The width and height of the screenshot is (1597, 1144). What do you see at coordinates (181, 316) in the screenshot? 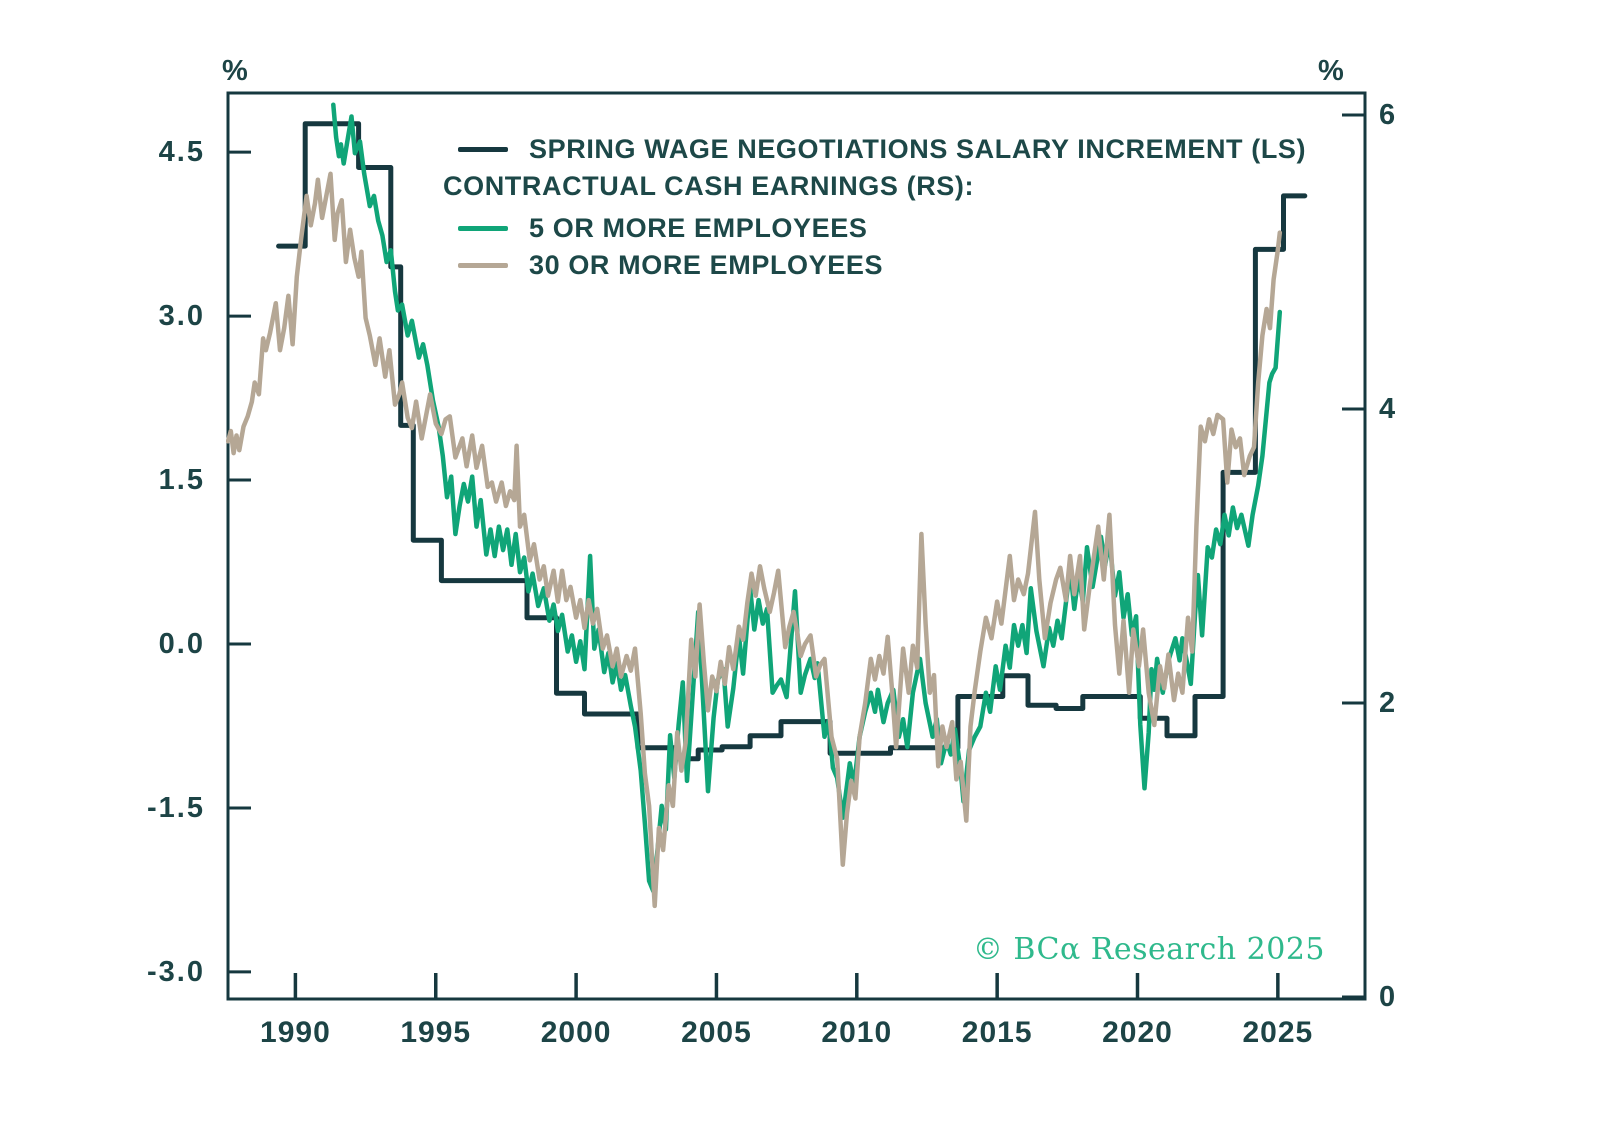
I see `left-axis-tick-label: 3.0` at bounding box center [181, 316].